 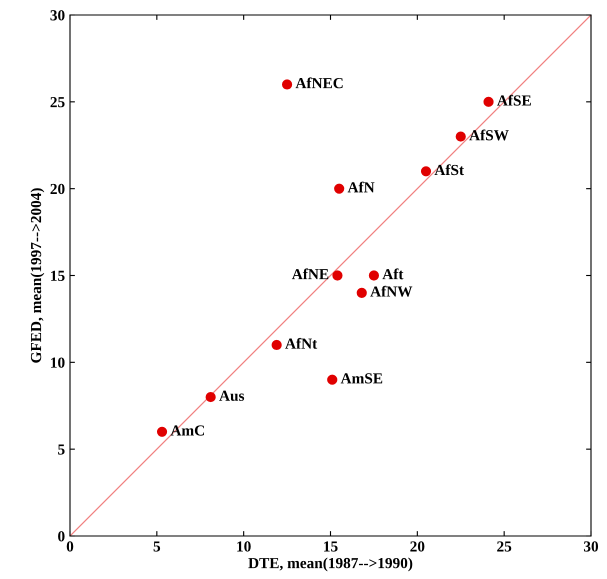 What do you see at coordinates (61, 536) in the screenshot?
I see `y-tick-label: 0` at bounding box center [61, 536].